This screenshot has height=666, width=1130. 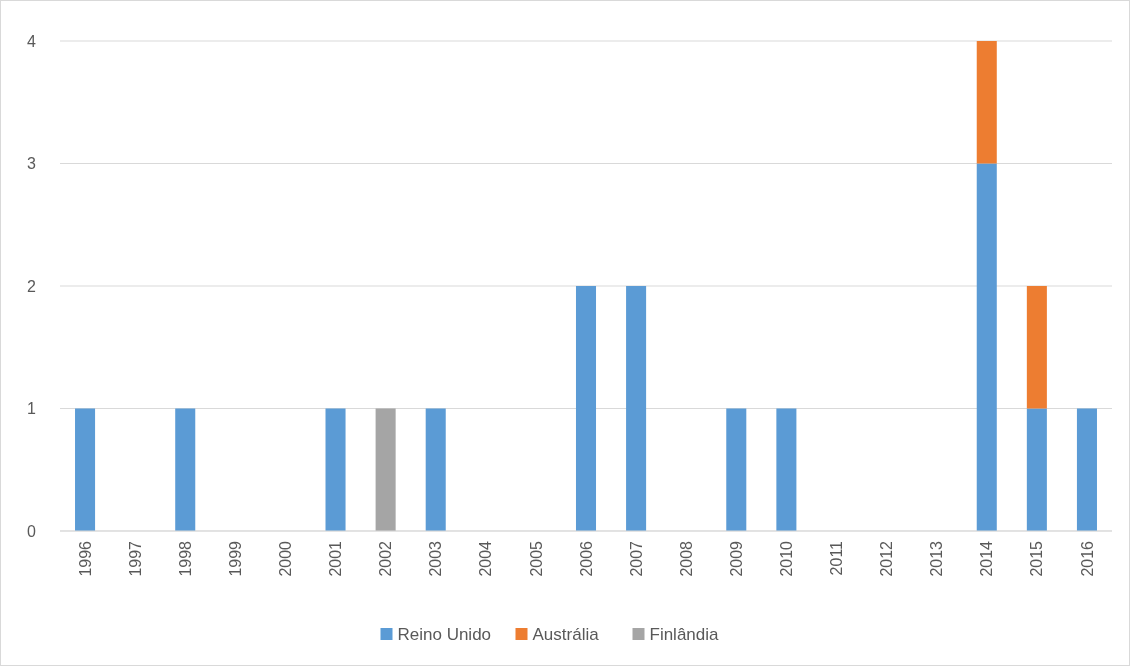 What do you see at coordinates (32, 409) in the screenshot?
I see `y-tick-label: 1` at bounding box center [32, 409].